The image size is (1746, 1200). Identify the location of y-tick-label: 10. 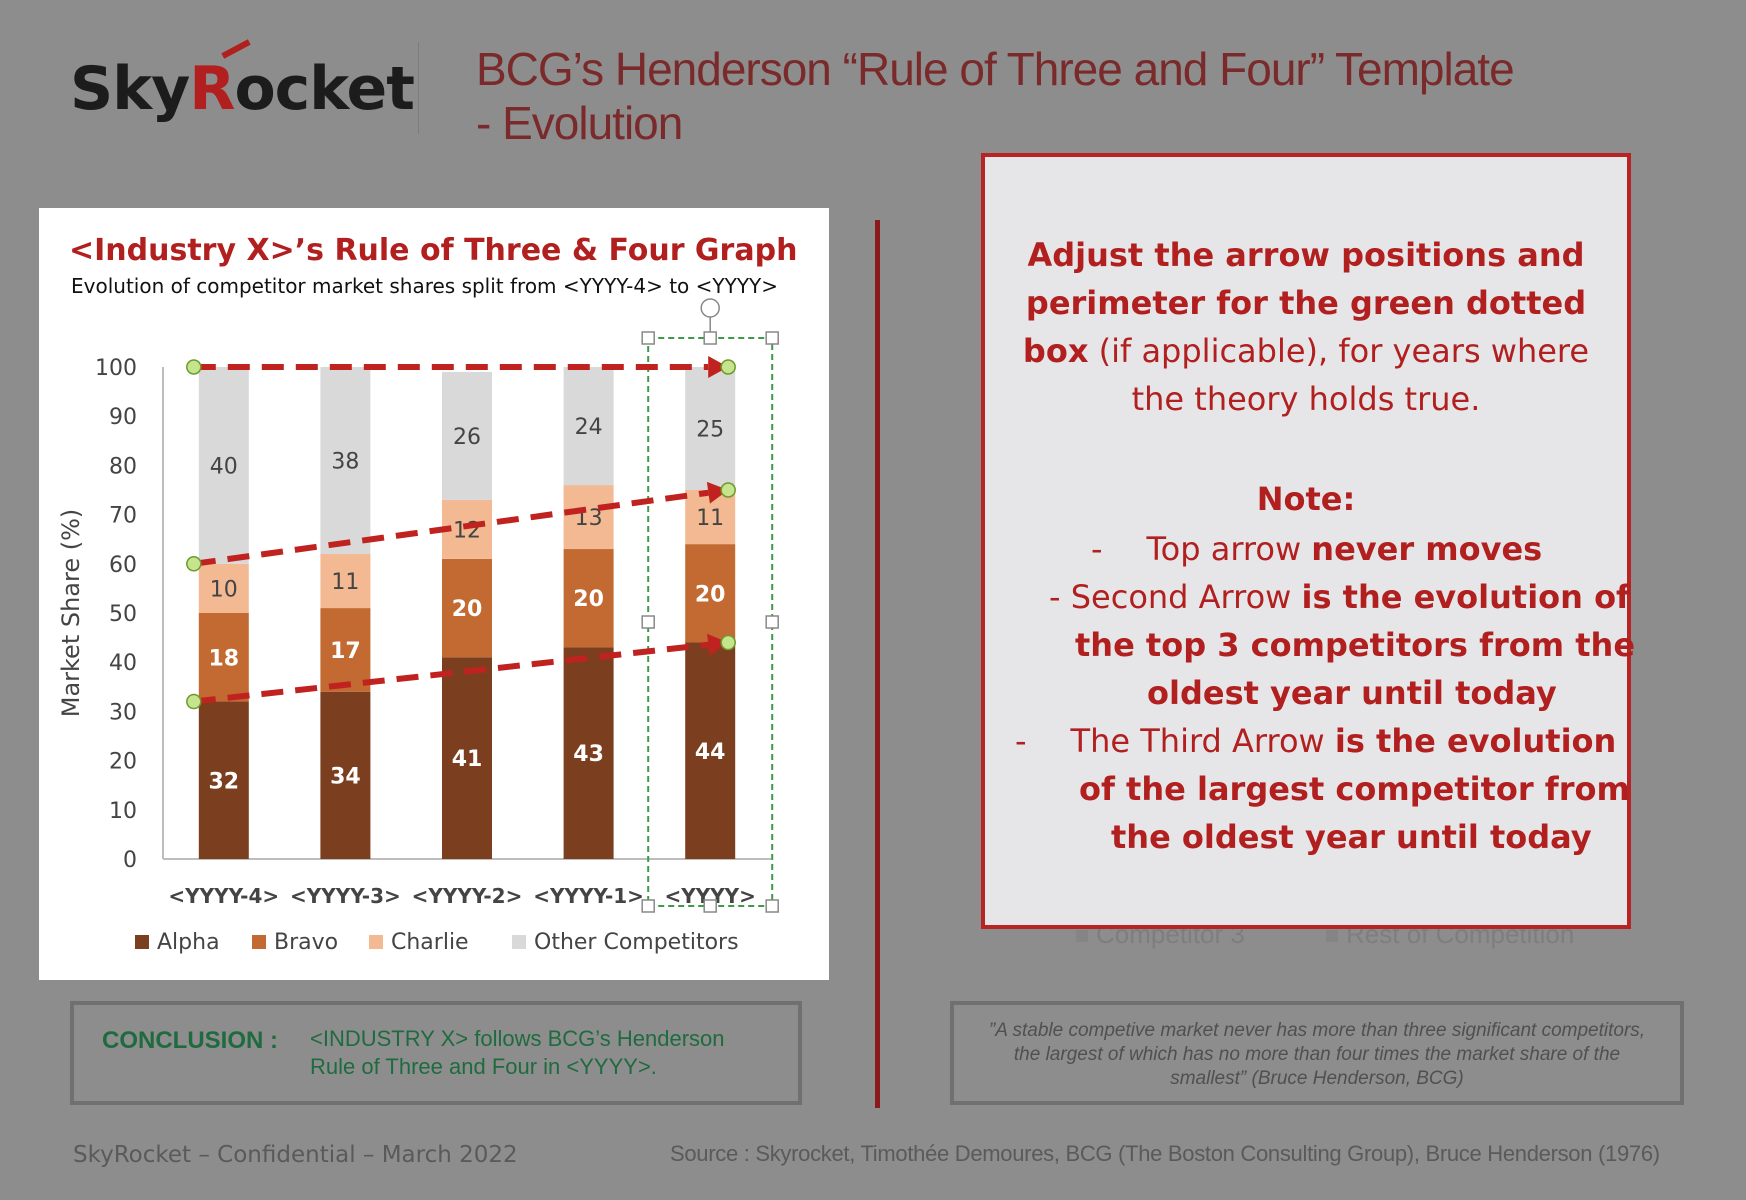
(123, 811).